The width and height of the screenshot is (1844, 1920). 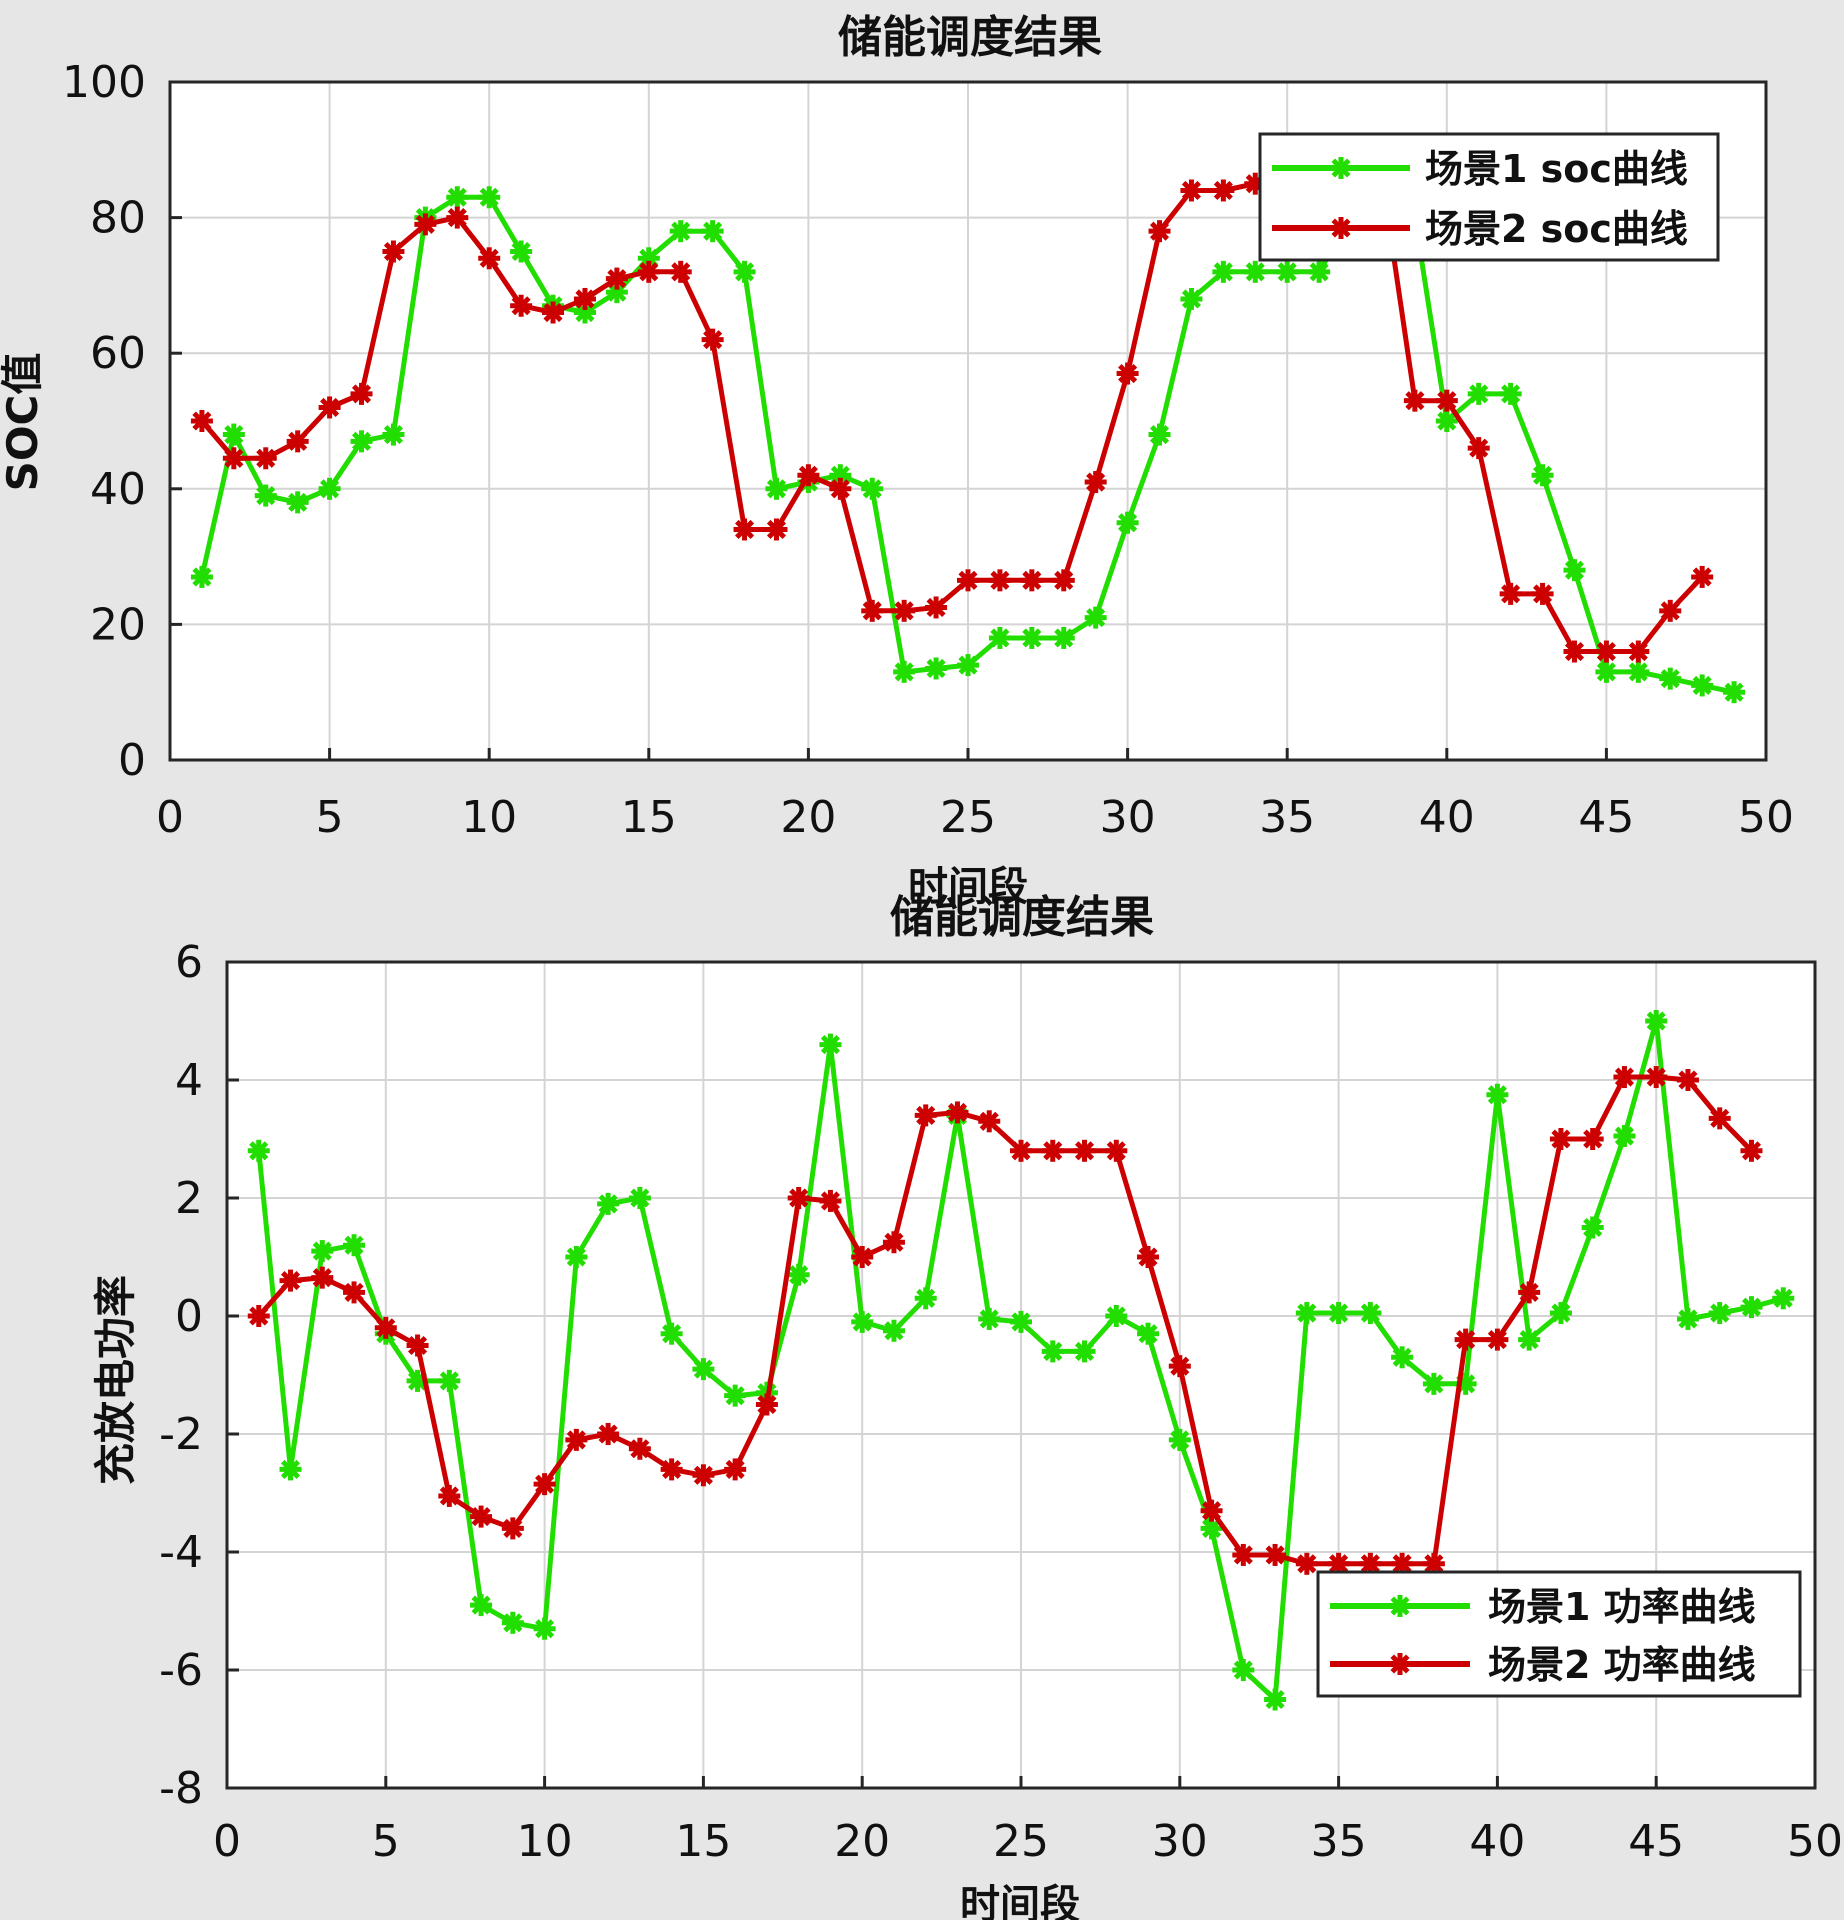 I want to click on power-legend-label-1: 场景1 功率曲线, so click(x=1622, y=1607).